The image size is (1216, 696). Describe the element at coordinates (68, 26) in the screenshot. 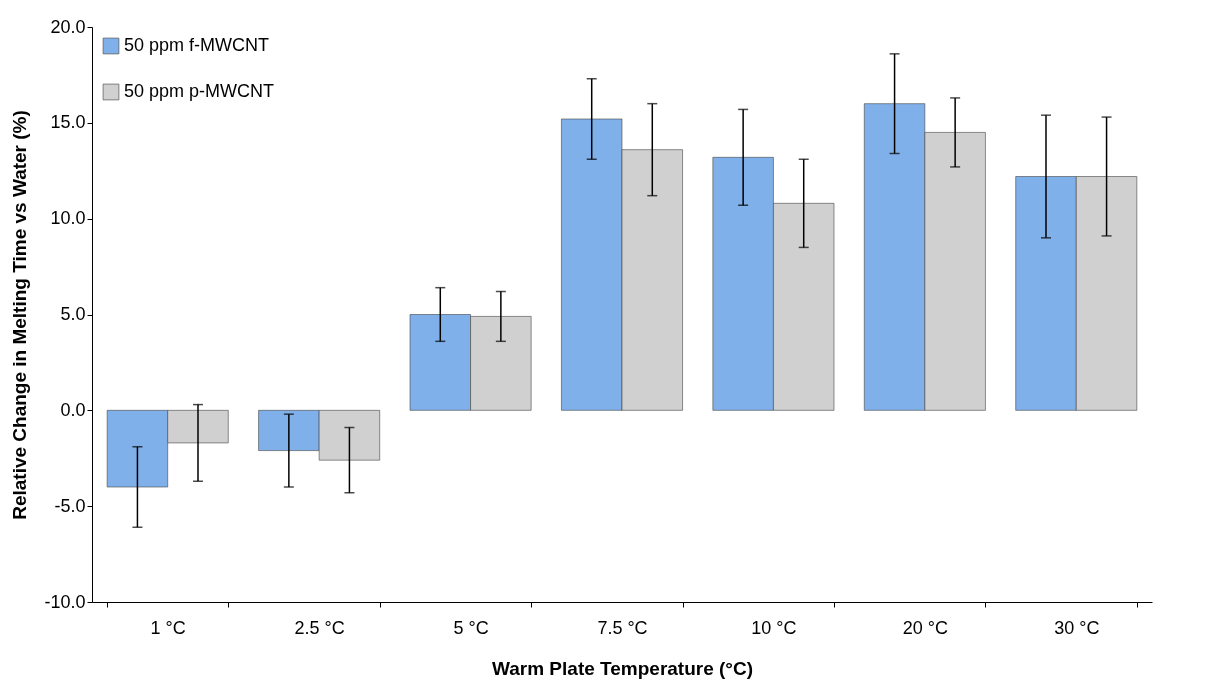

I see `y-tick-label: 20.0` at that location.